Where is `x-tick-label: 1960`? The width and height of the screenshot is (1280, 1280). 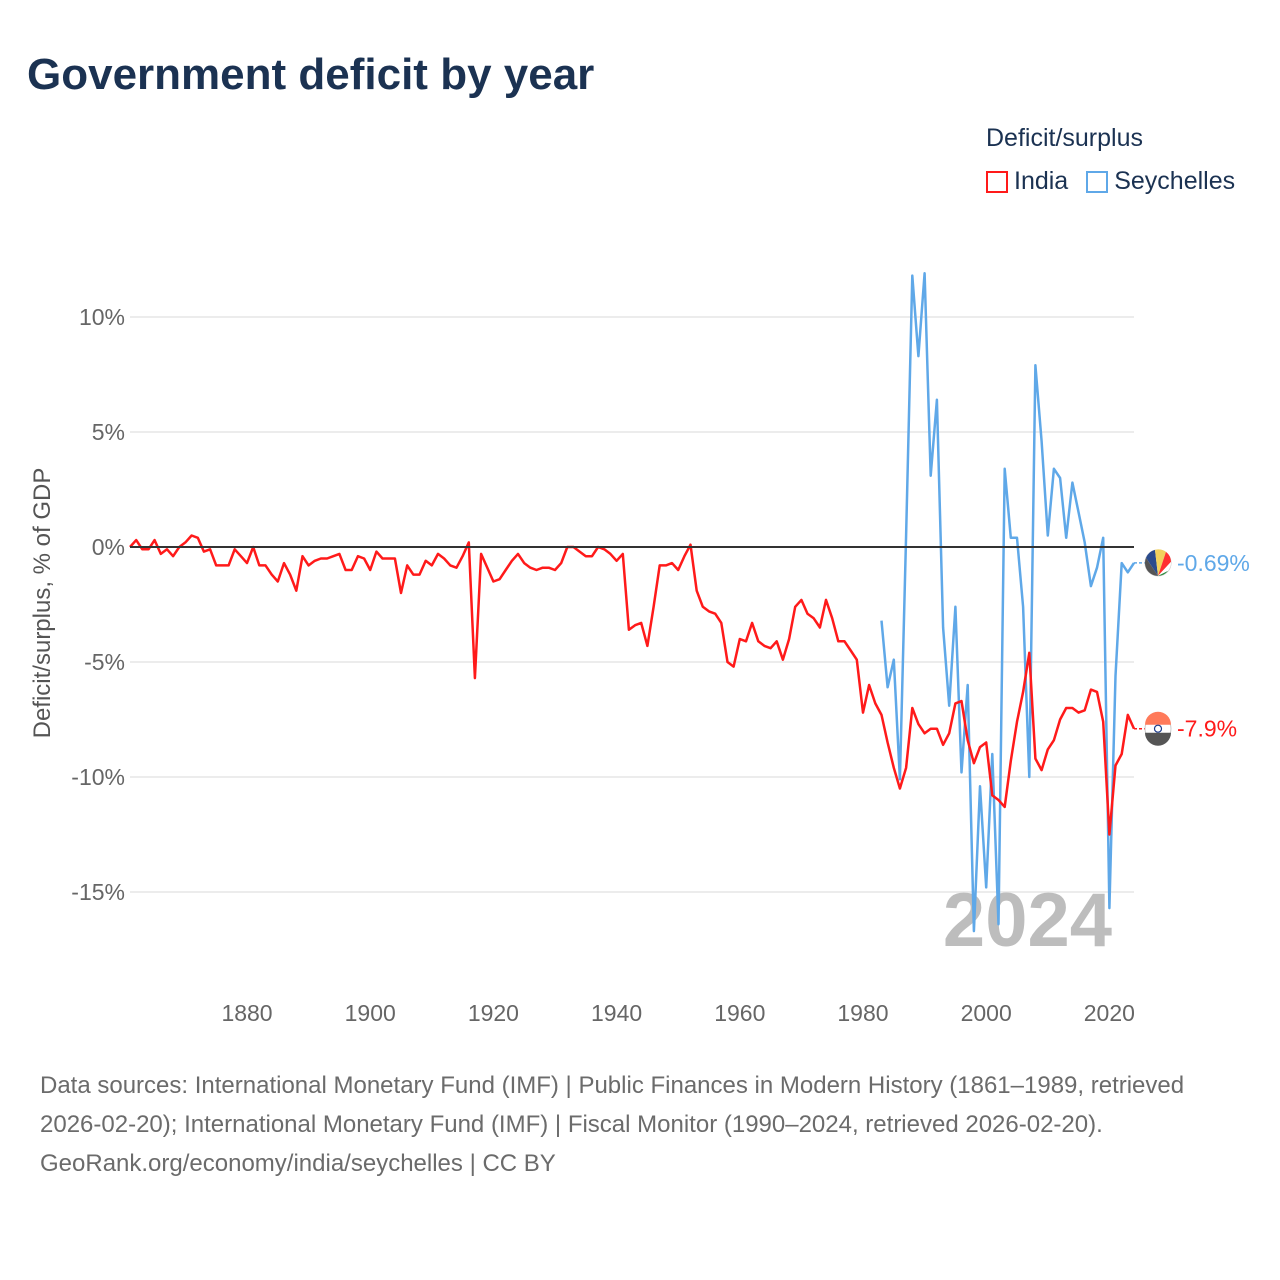 x-tick-label: 1960 is located at coordinates (739, 1013).